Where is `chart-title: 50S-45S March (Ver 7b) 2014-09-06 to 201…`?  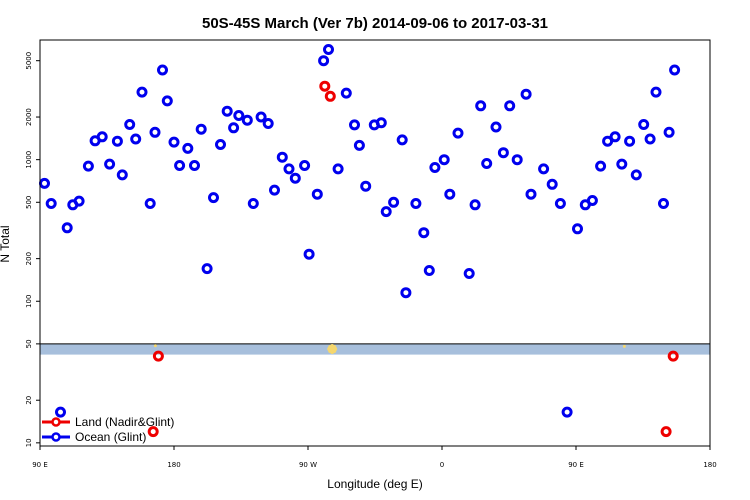
chart-title: 50S-45S March (Ver 7b) 2014-09-06 to 201… is located at coordinates (375, 23).